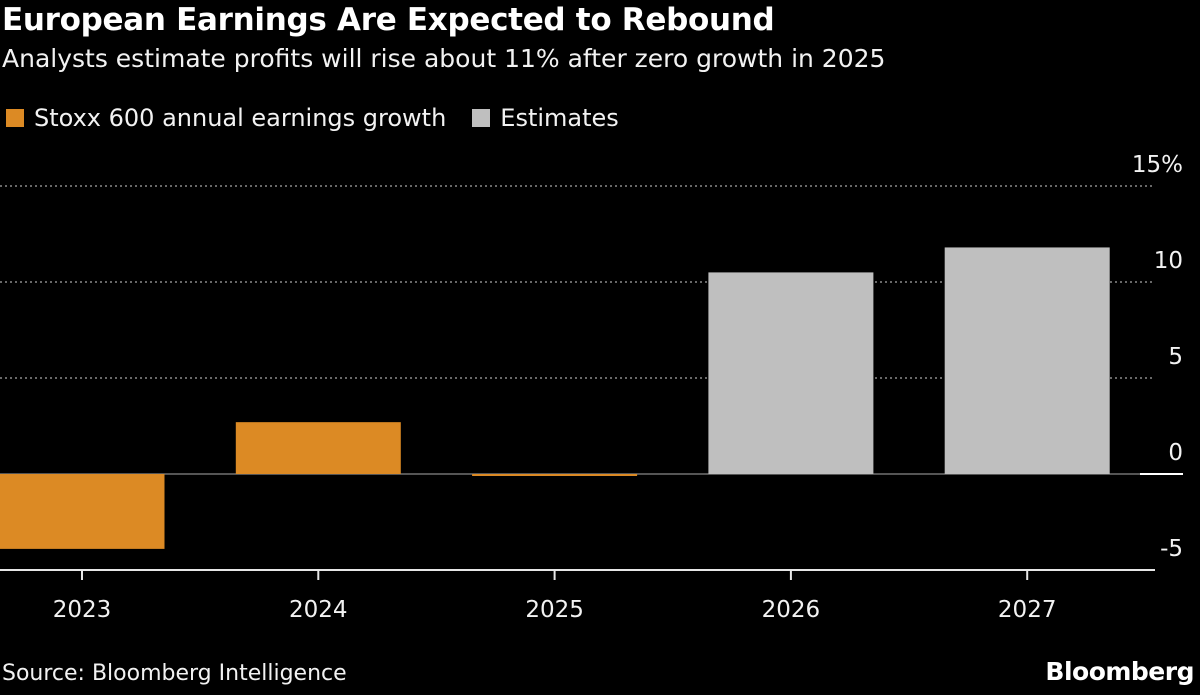 This screenshot has height=695, width=1200. What do you see at coordinates (1119, 671) in the screenshot?
I see `bloomberg-logo: Bloomberg` at bounding box center [1119, 671].